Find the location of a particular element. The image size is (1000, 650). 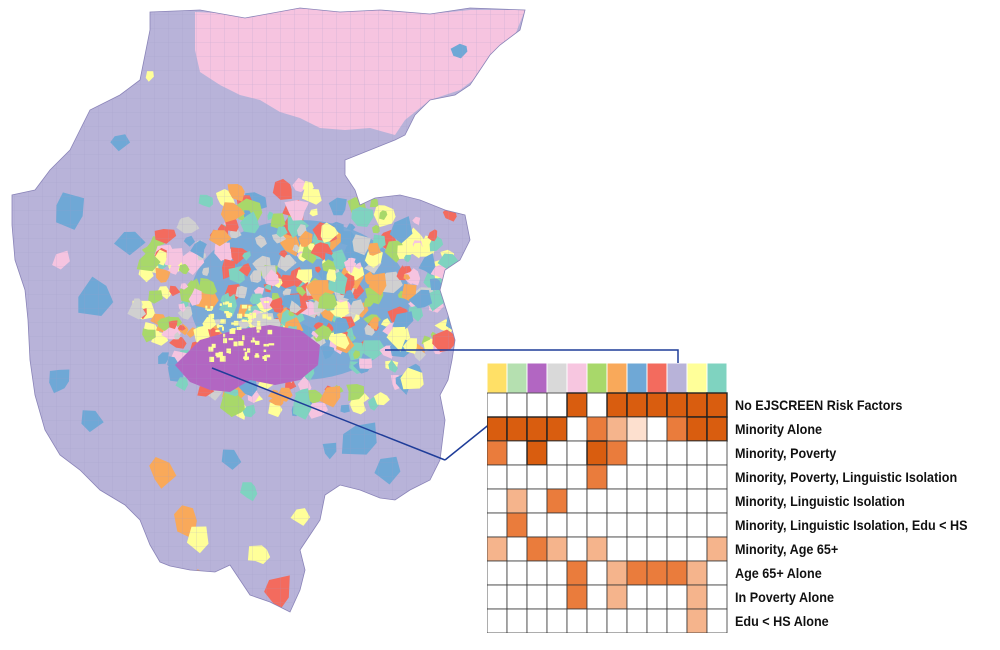

legend-label-edu-alone: Edu < HS Alone is located at coordinates (782, 621).